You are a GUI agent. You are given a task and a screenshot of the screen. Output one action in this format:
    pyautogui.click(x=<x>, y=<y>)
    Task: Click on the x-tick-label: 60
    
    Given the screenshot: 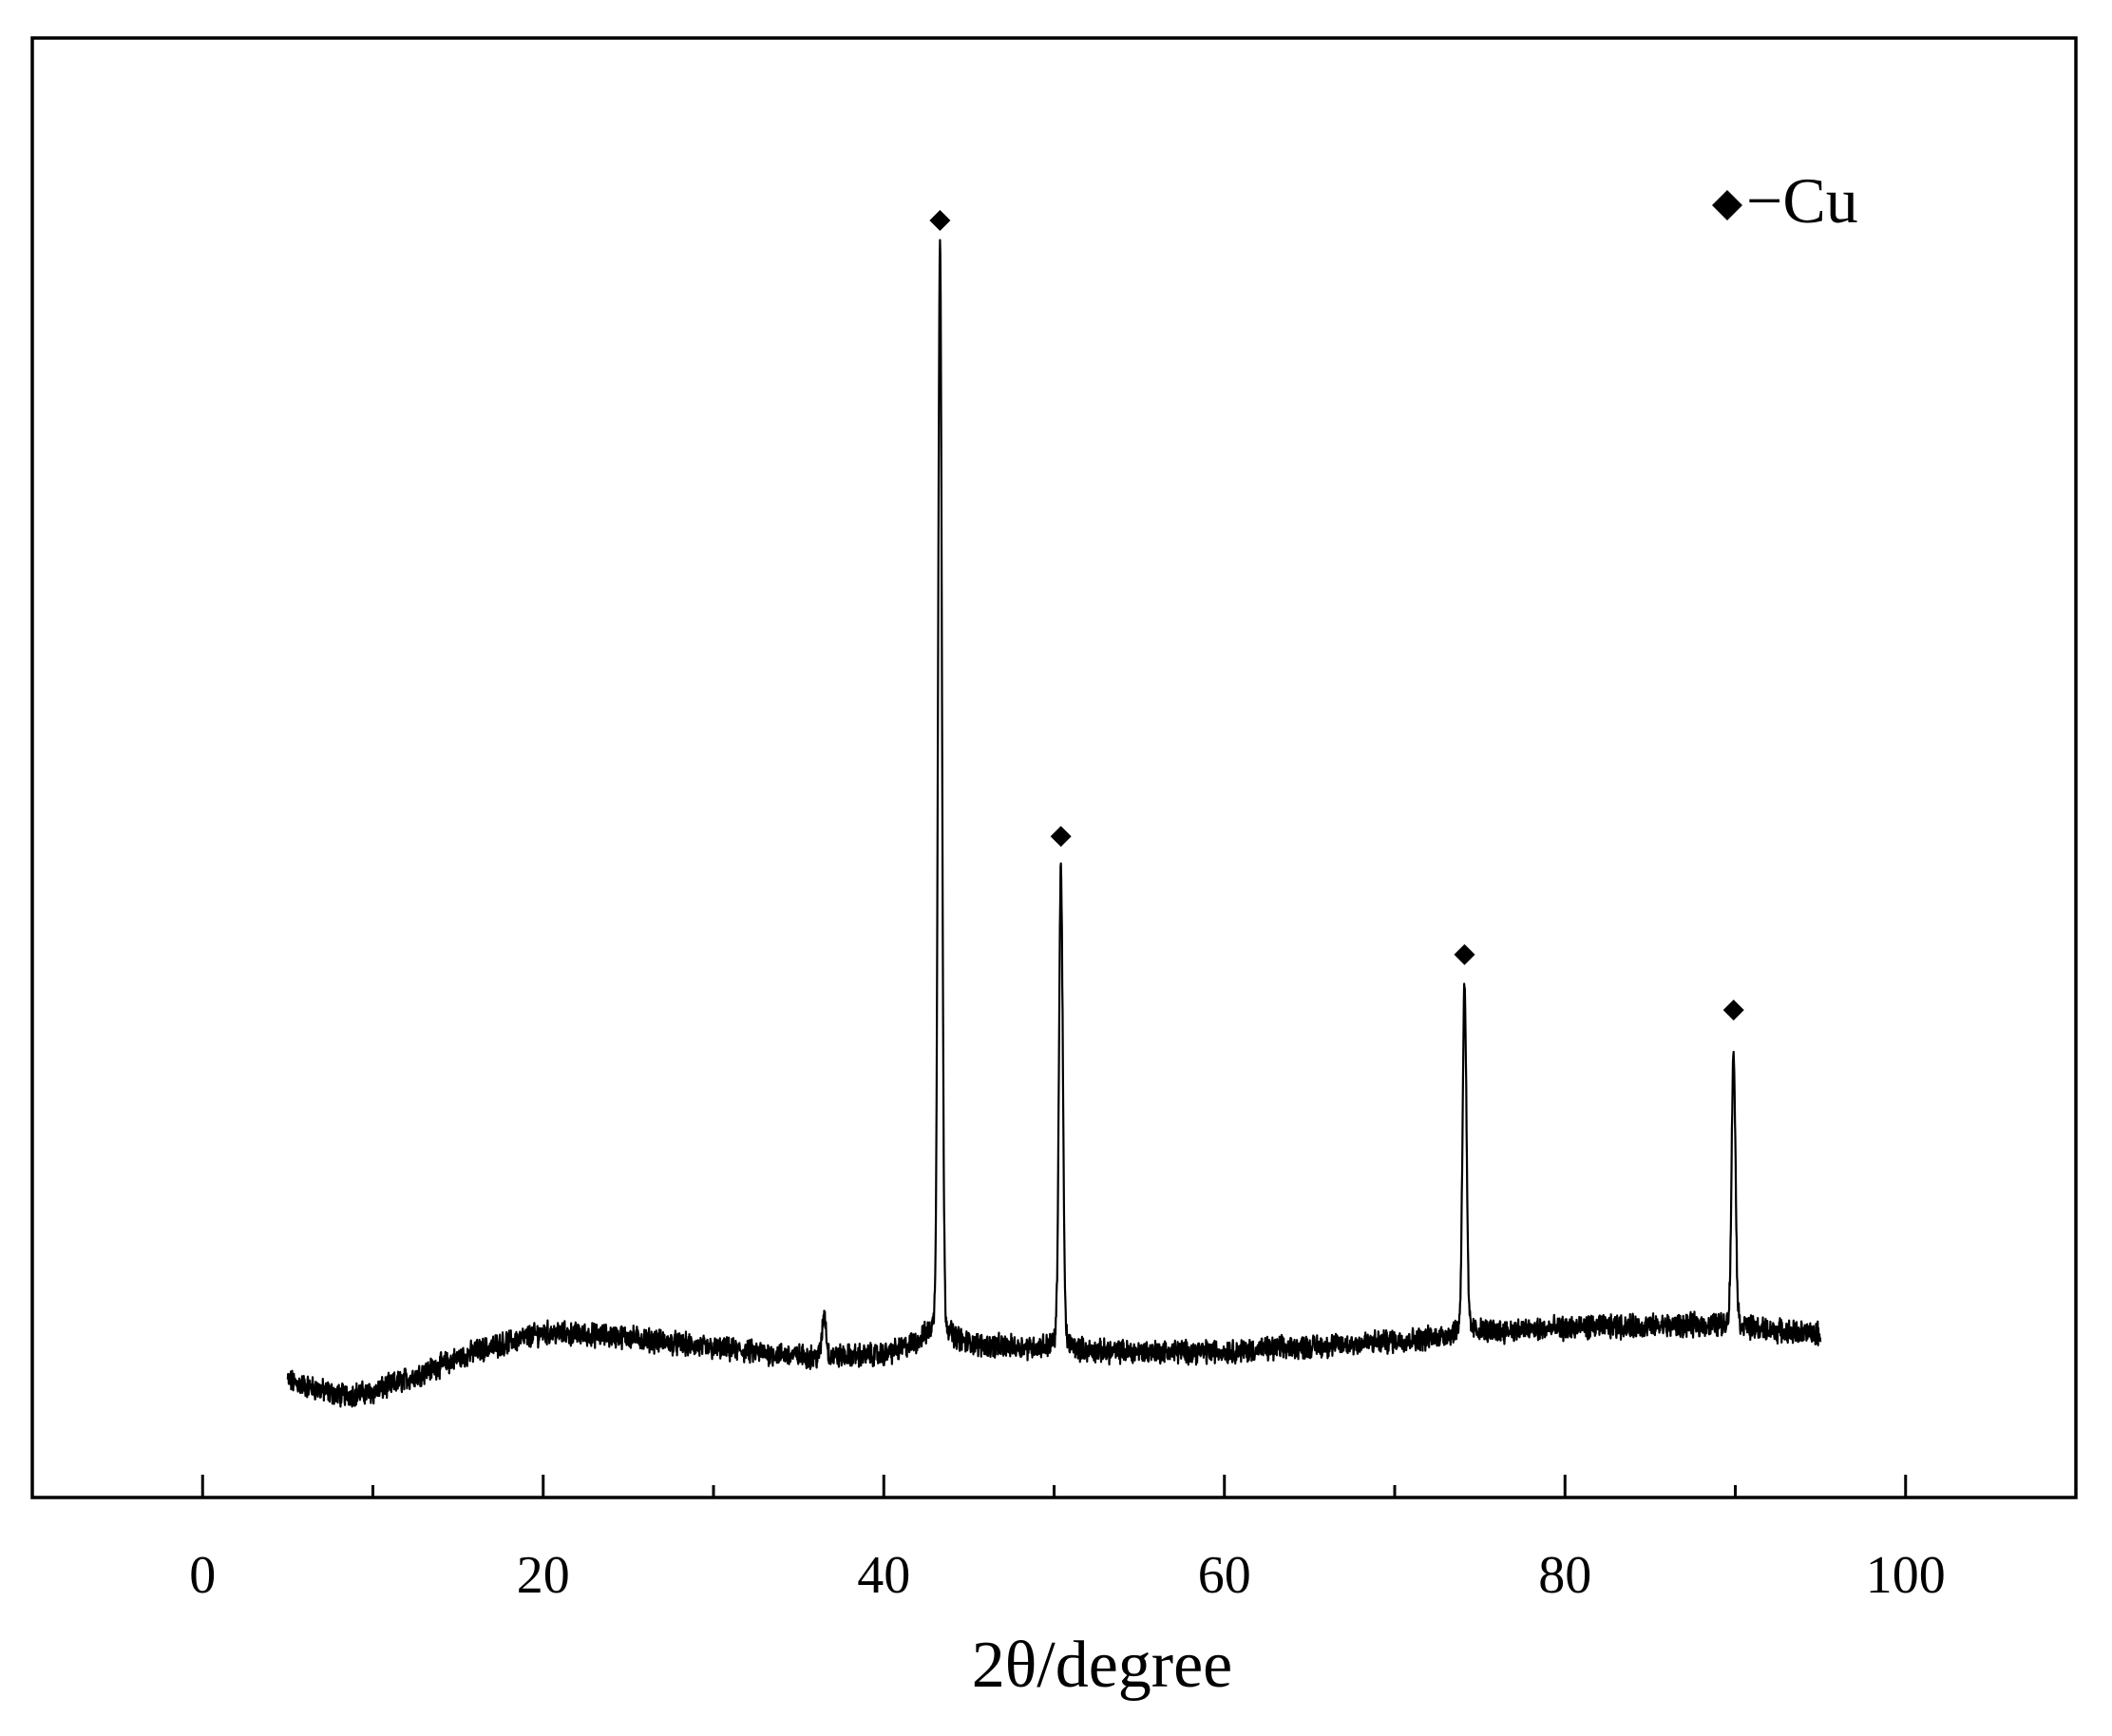 What is the action you would take?
    pyautogui.click(x=1224, y=1576)
    